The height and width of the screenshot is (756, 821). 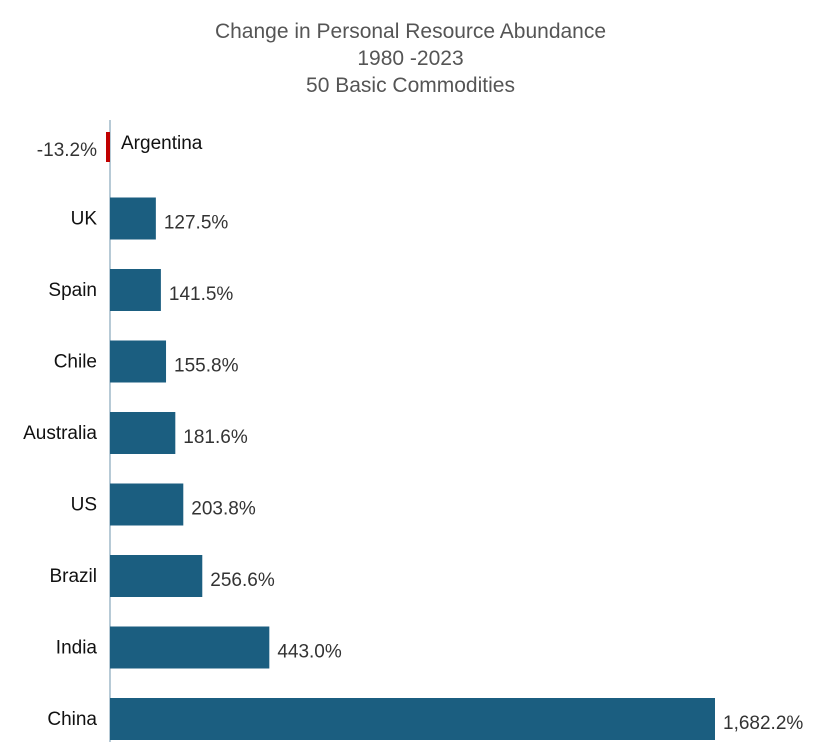 I want to click on bar-india, so click(x=190, y=647).